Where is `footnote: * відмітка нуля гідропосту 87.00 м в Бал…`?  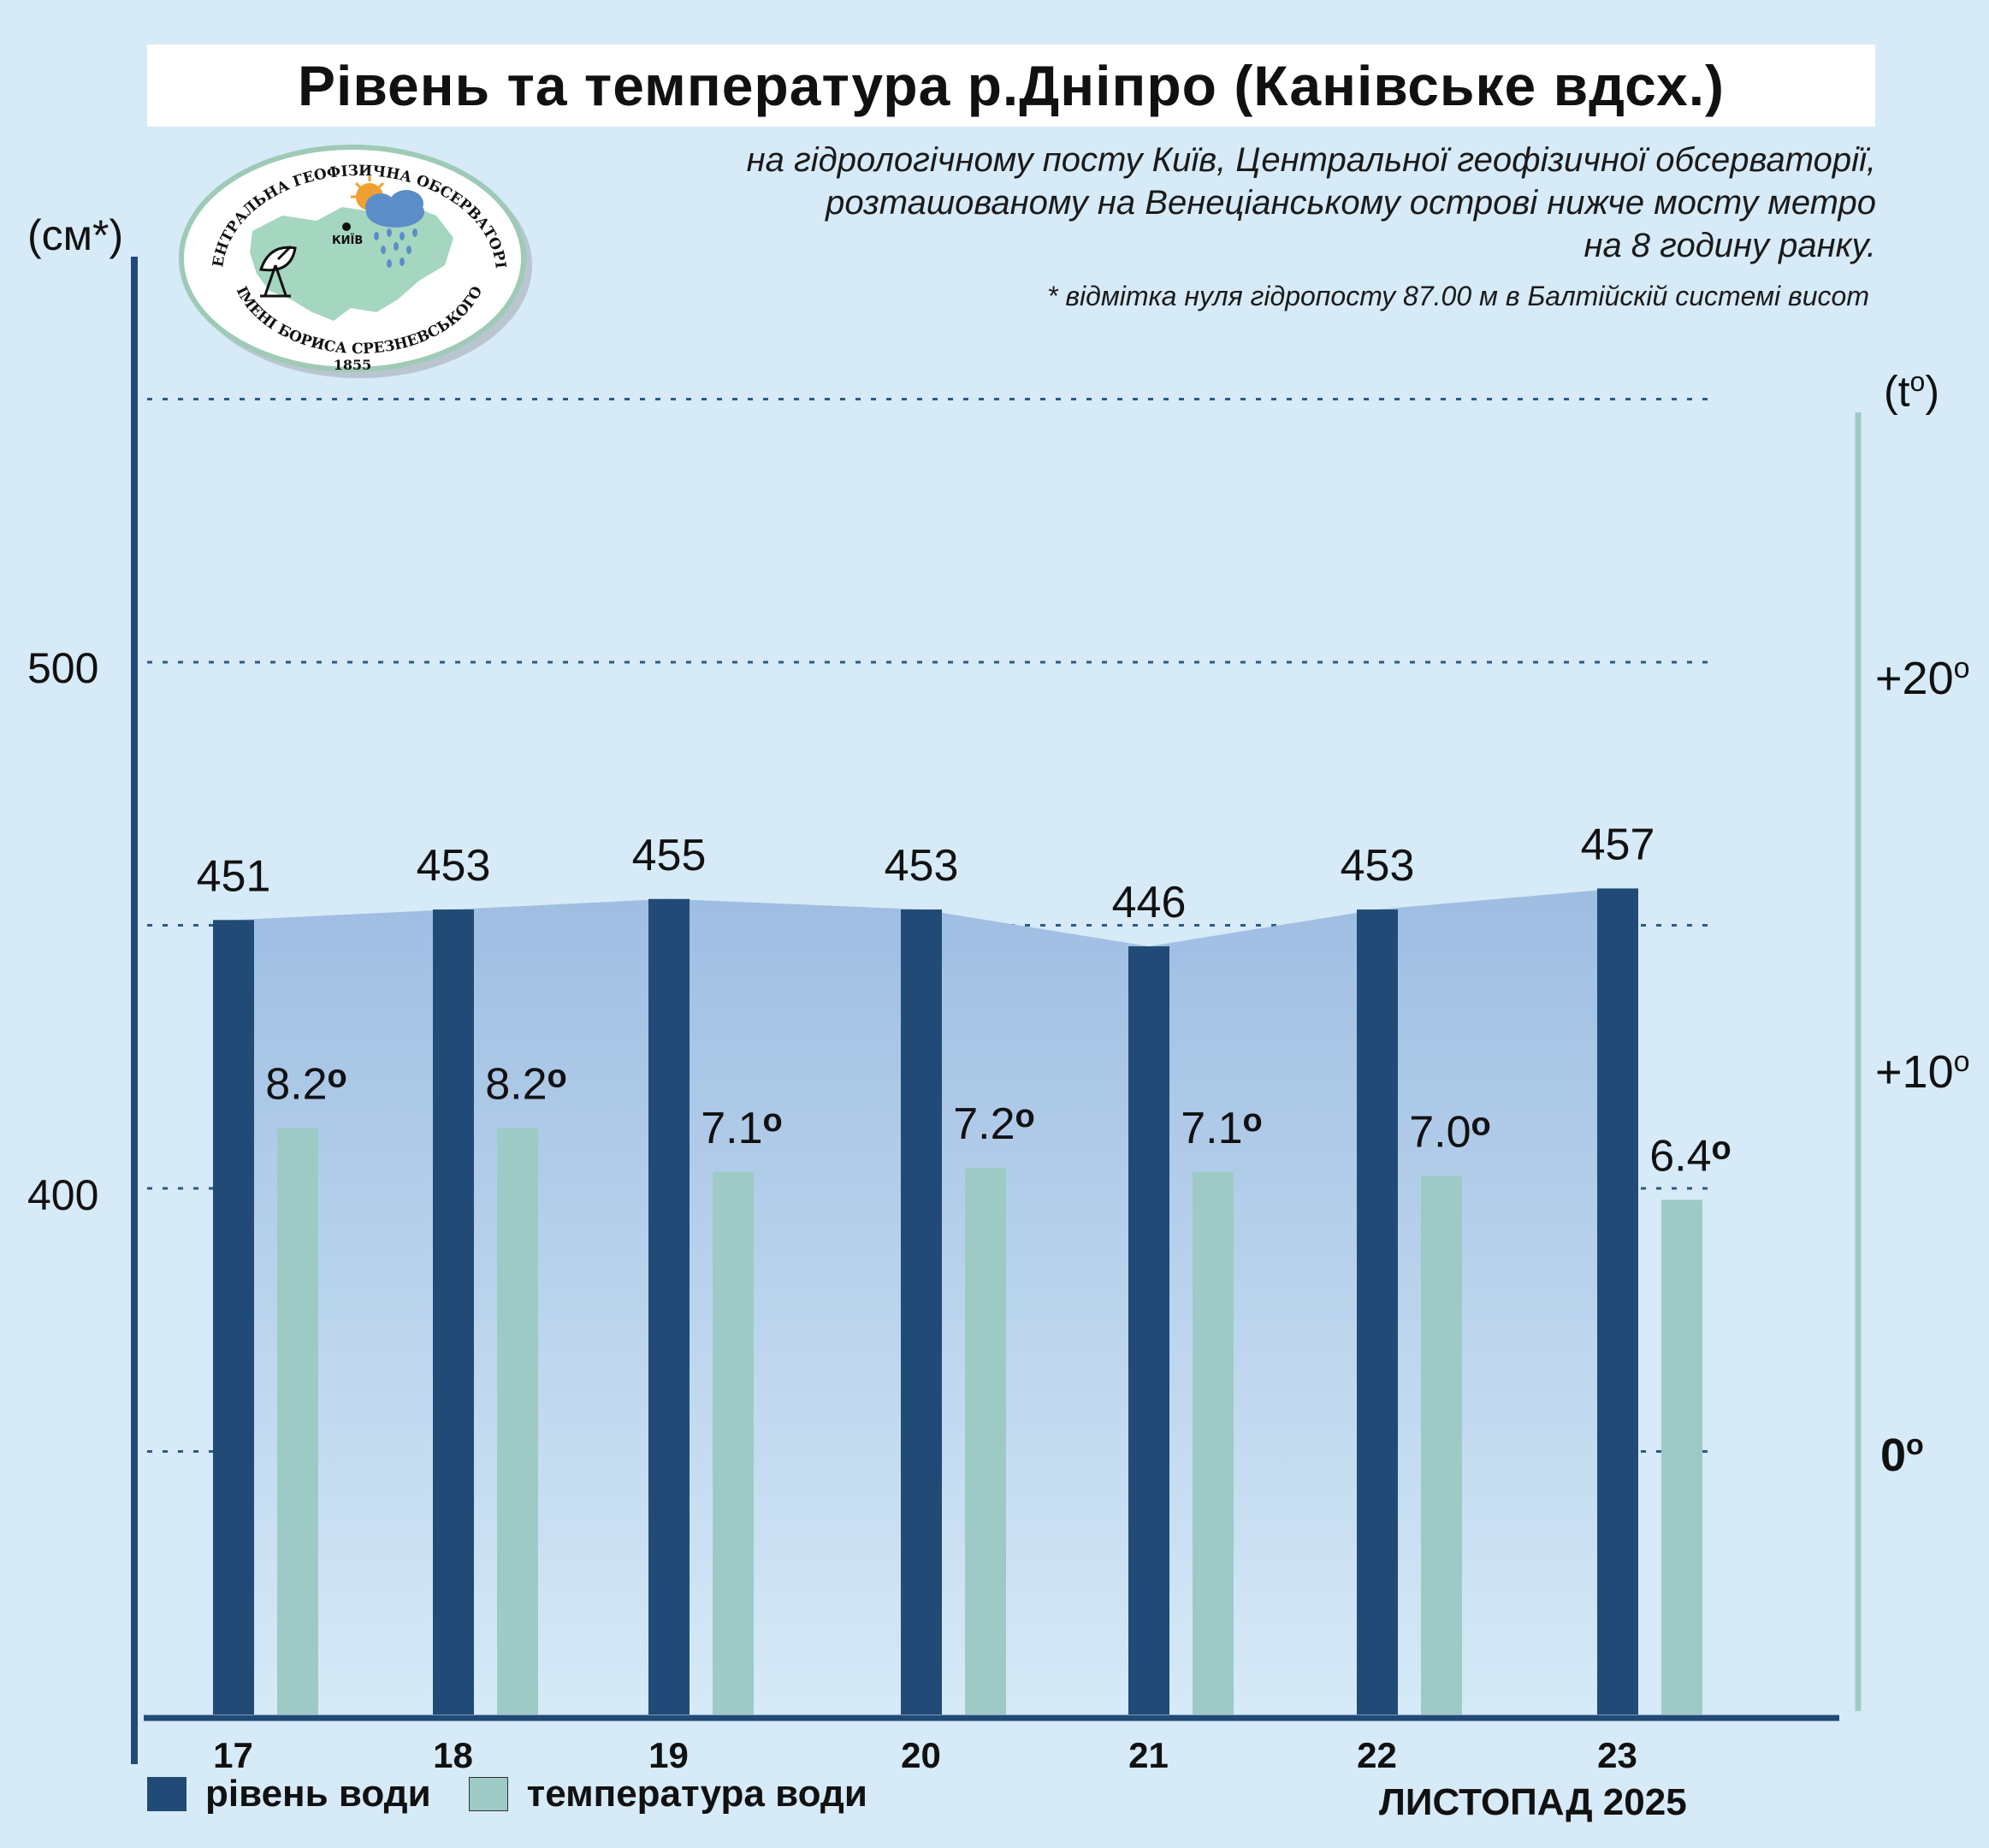 footnote: * відмітка нуля гідропосту 87.00 м в Бал… is located at coordinates (1458, 296).